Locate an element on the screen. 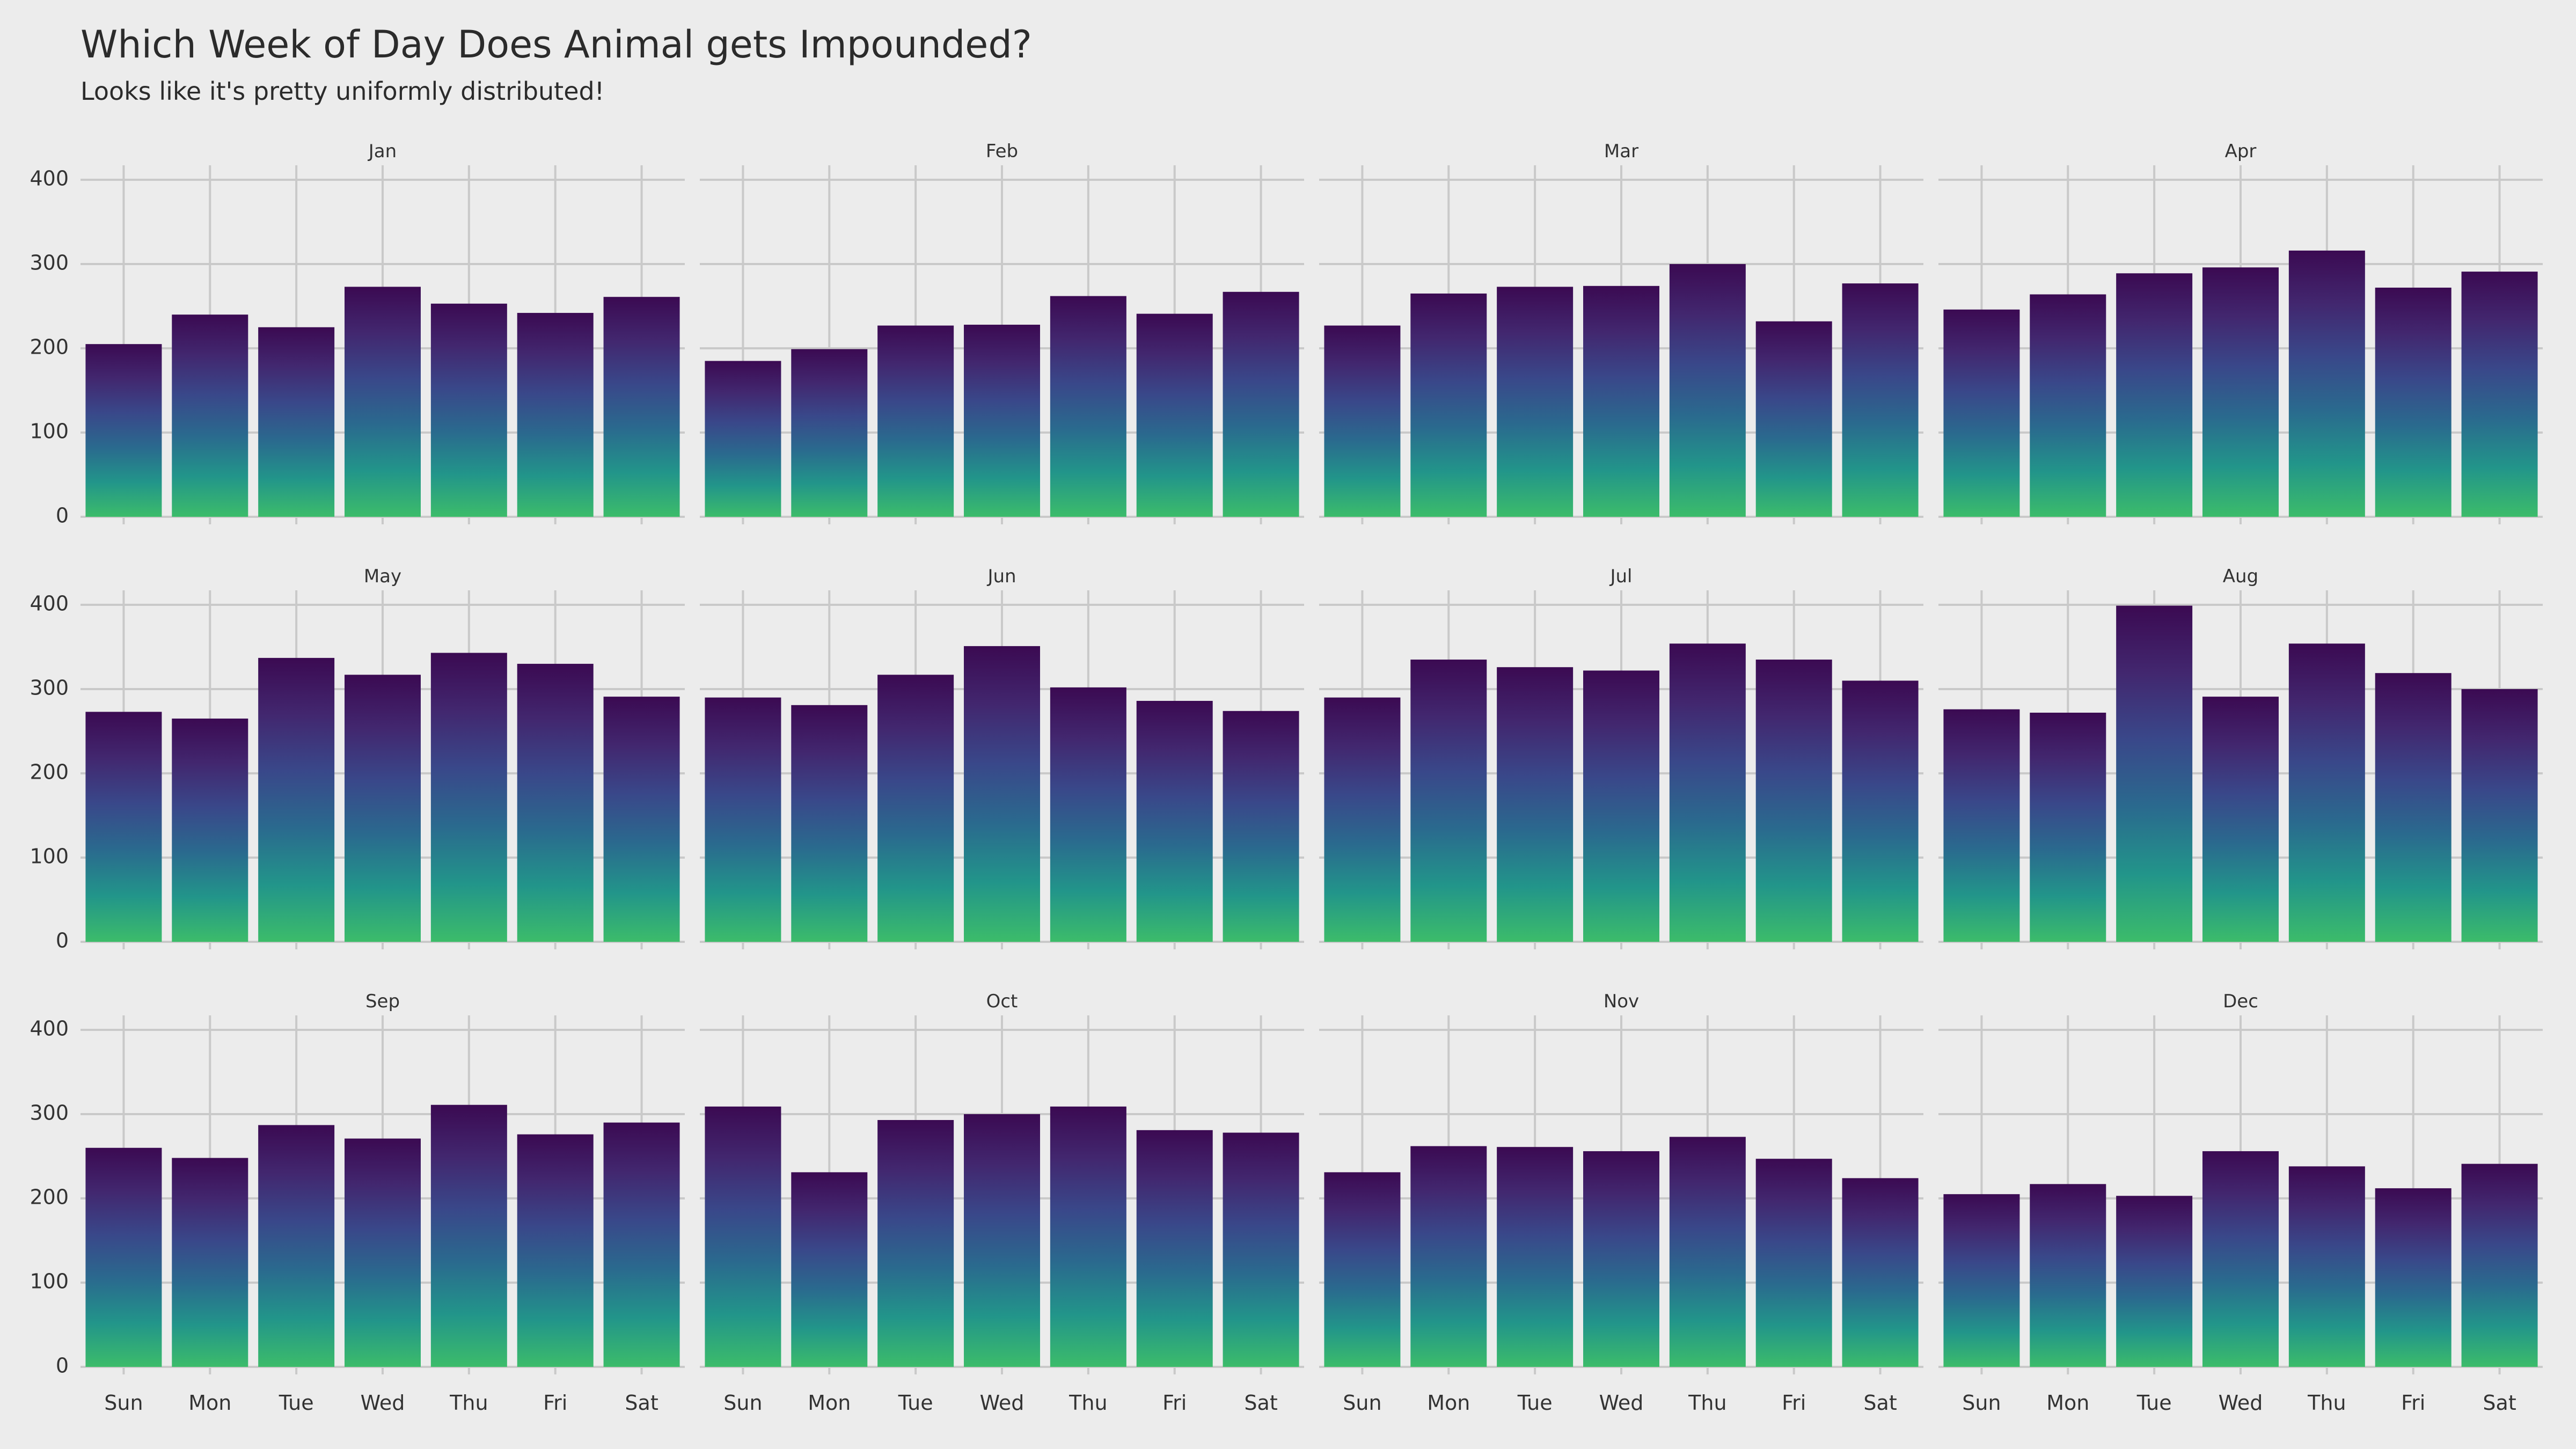  bar-feb-mon is located at coordinates (829, 433).